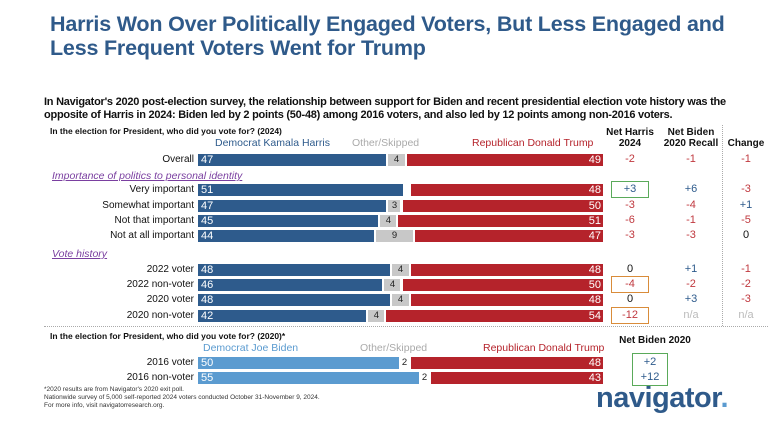 The image size is (768, 432). I want to click on legend-dem-2020: Democrat Joe Biden, so click(251, 348).